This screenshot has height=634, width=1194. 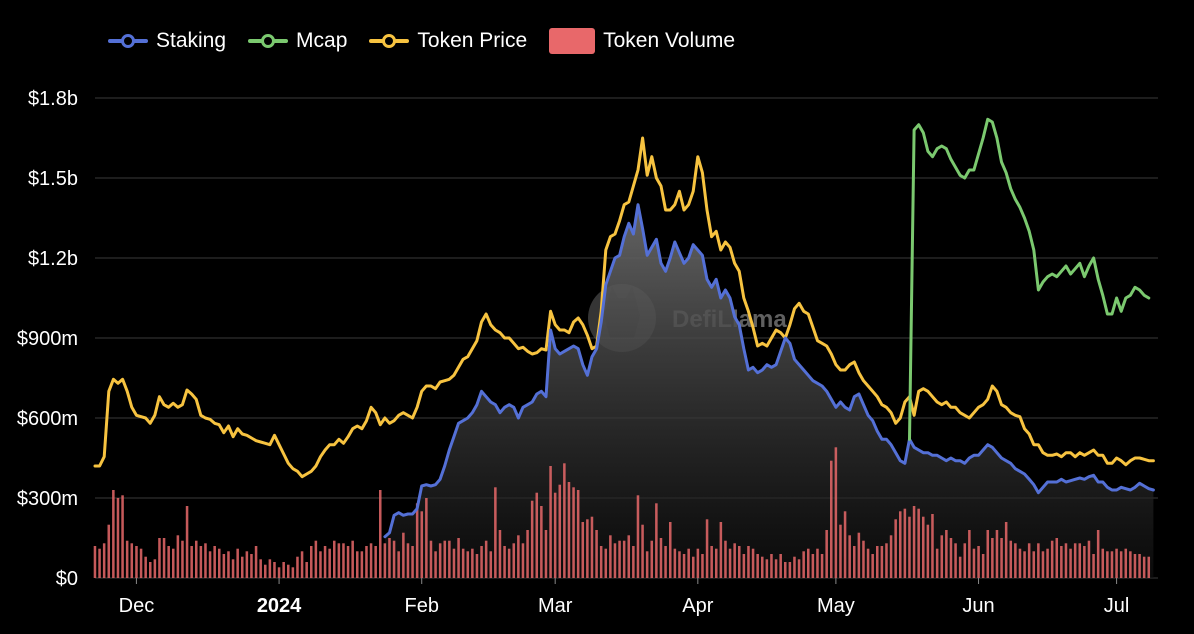 What do you see at coordinates (53, 179) in the screenshot?
I see `y-tick-label: $1.5b` at bounding box center [53, 179].